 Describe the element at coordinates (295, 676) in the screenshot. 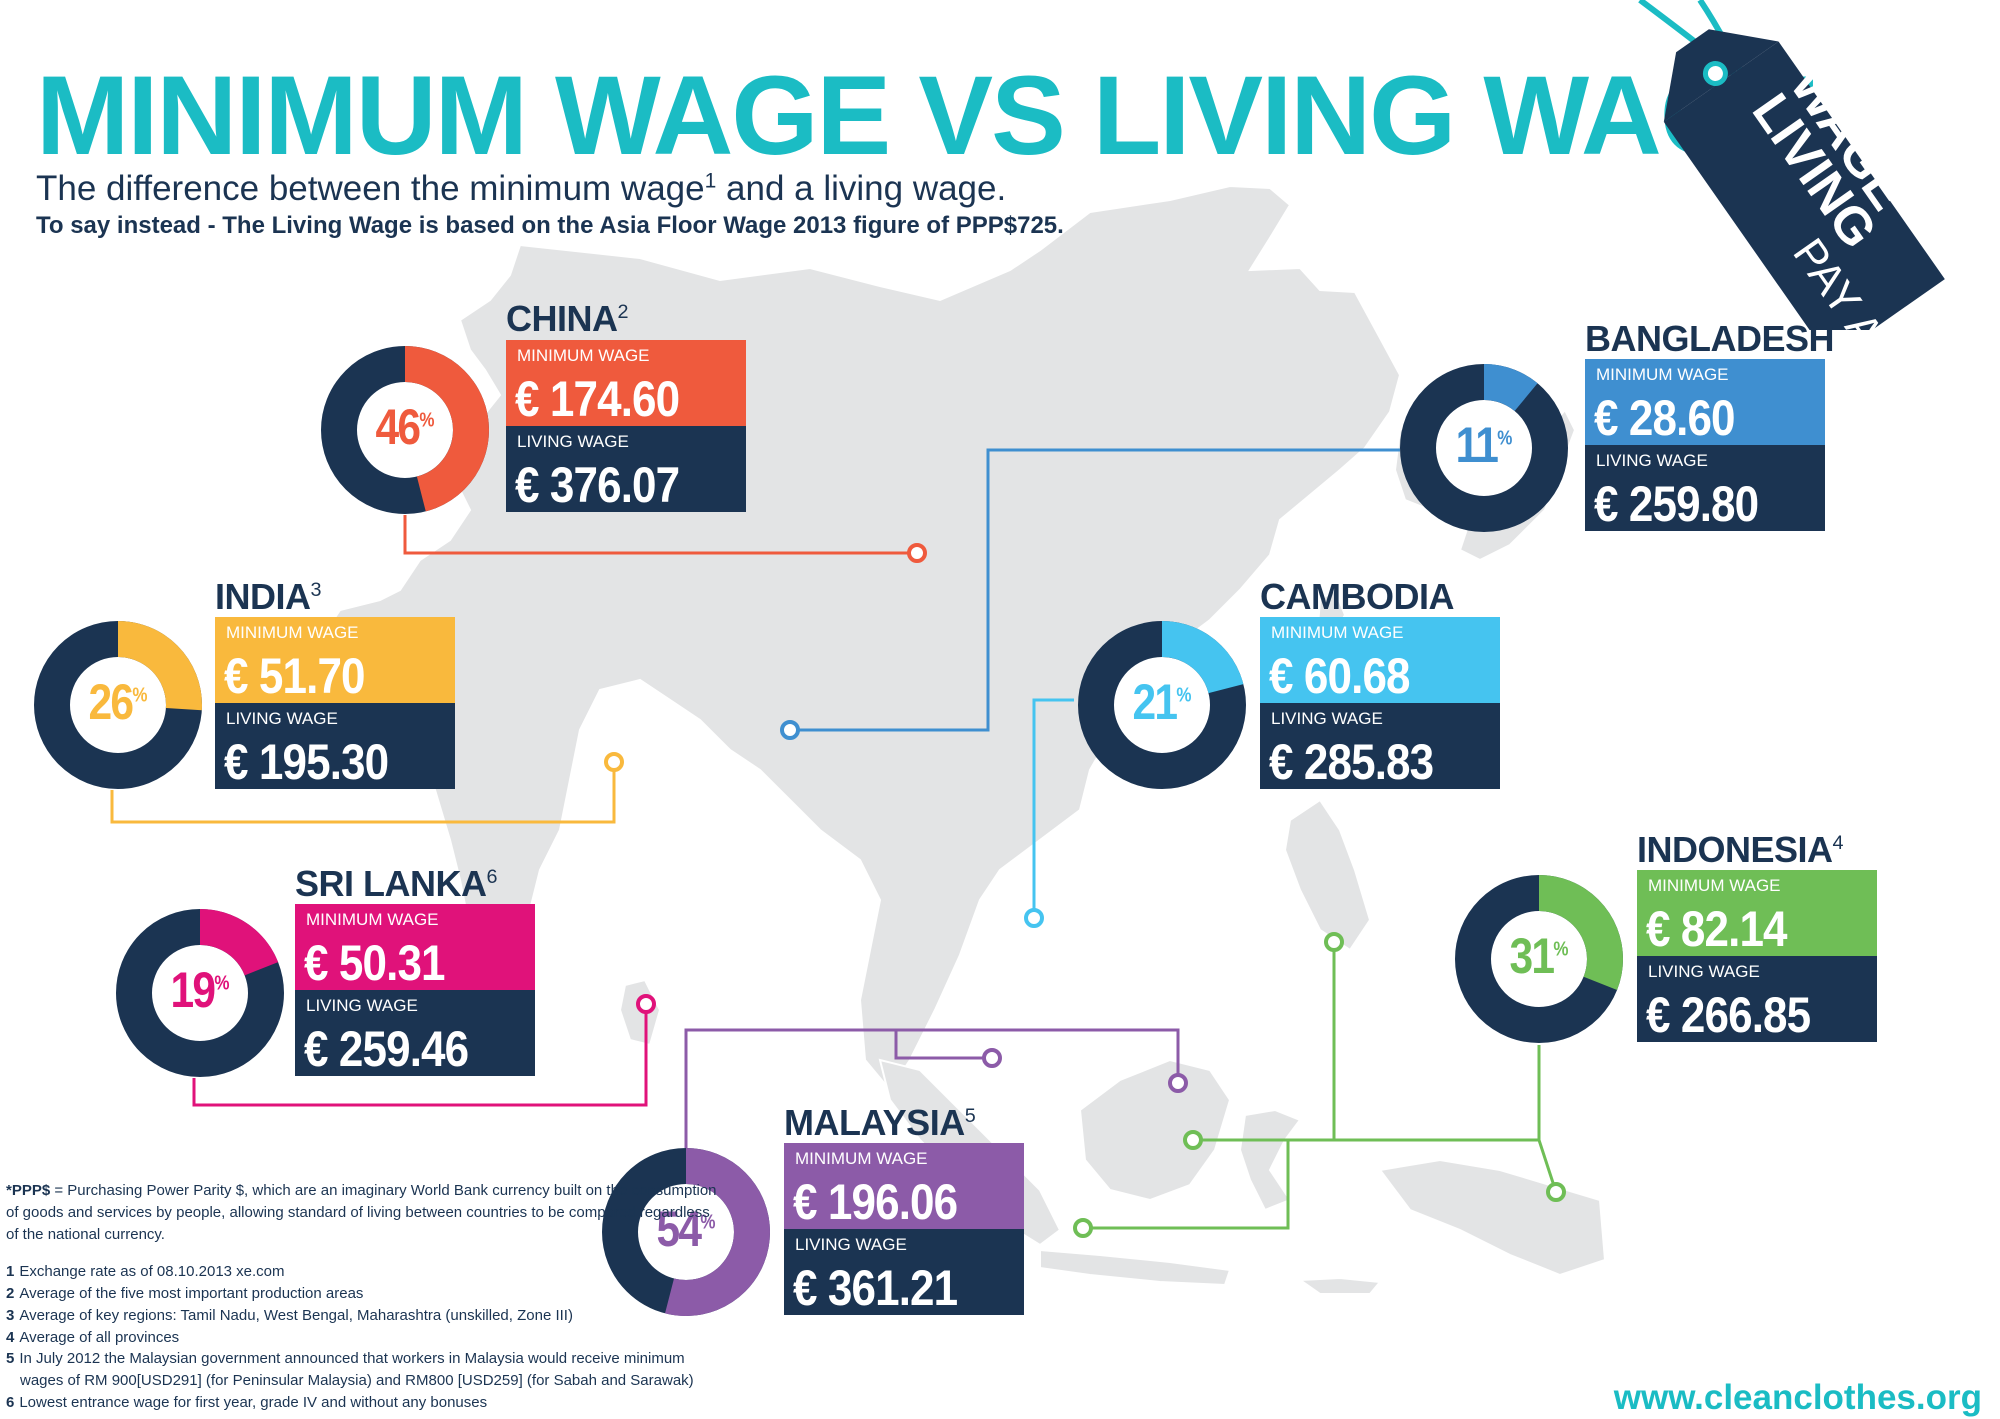

I see `minimum-wage-value: € 51.70` at that location.